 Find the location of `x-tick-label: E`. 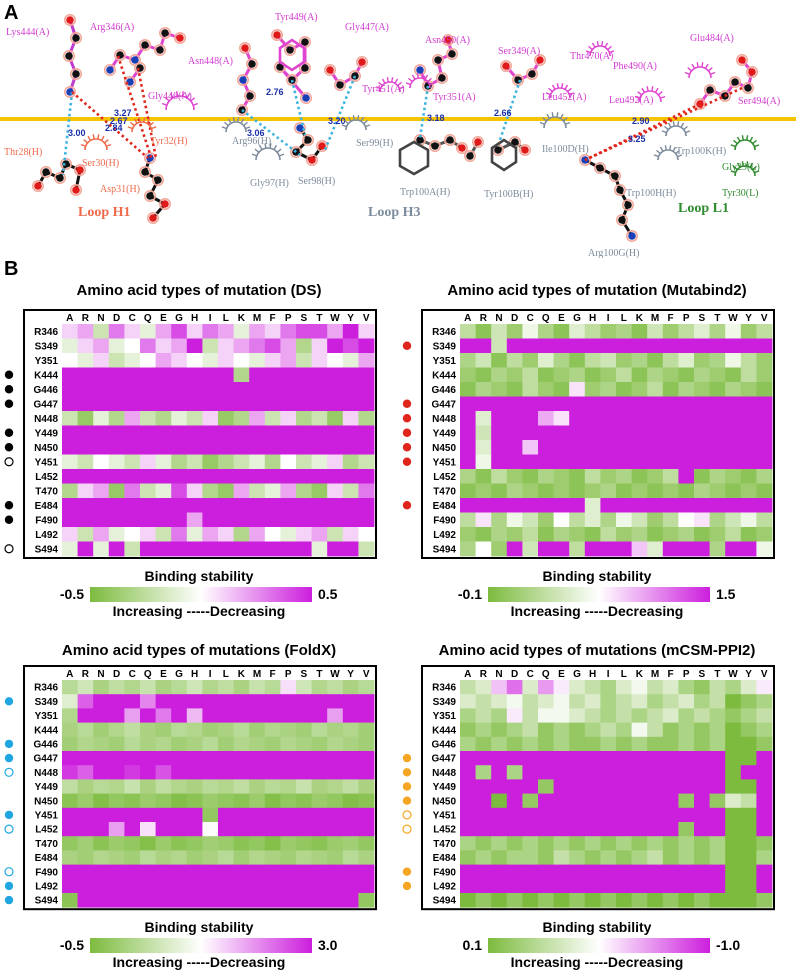

x-tick-label: E is located at coordinates (163, 674).